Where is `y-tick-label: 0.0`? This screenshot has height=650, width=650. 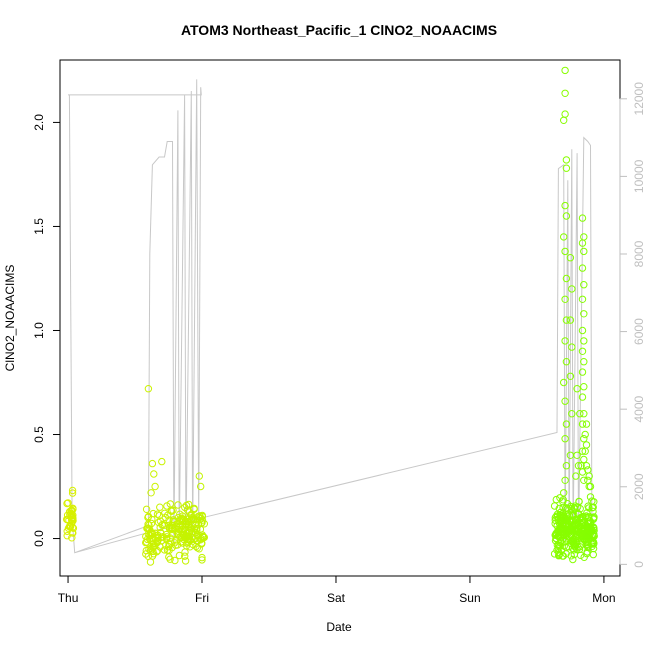
y-tick-label: 0.0 is located at coordinates (39, 538).